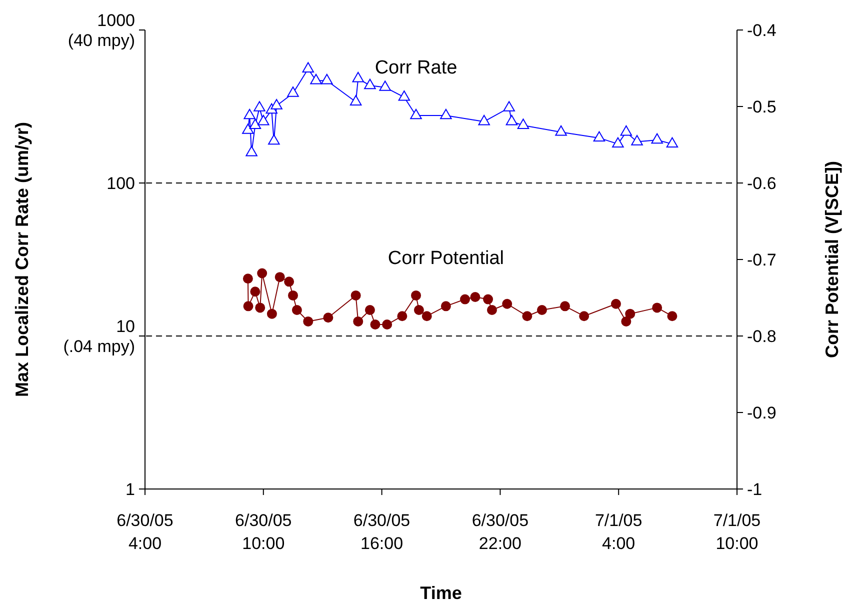 The image size is (848, 607). I want to click on y-tick-label: 100, so click(120, 183).